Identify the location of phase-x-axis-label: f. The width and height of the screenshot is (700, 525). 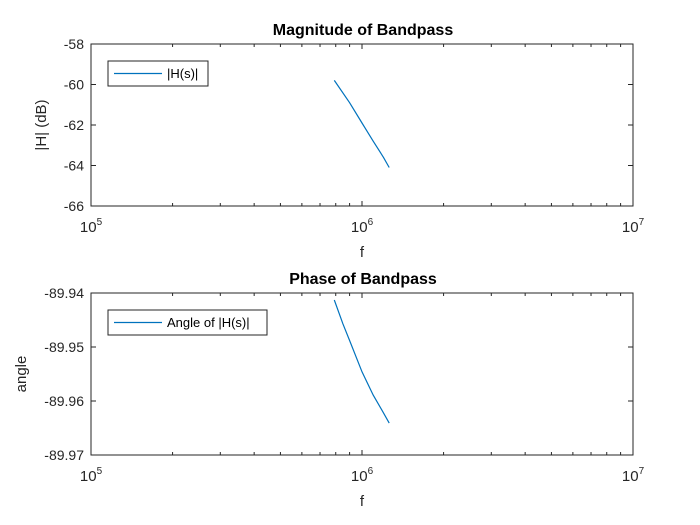
(362, 501).